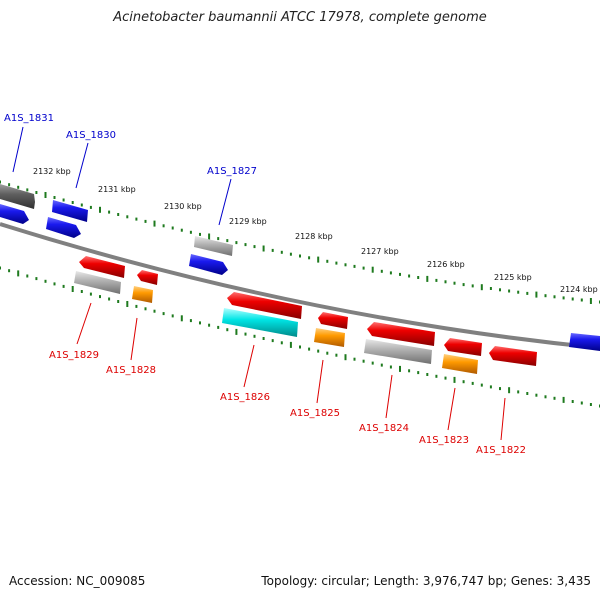 The height and width of the screenshot is (600, 600). I want to click on gene-label-a1s-1827: A1S_1827, so click(232, 171).